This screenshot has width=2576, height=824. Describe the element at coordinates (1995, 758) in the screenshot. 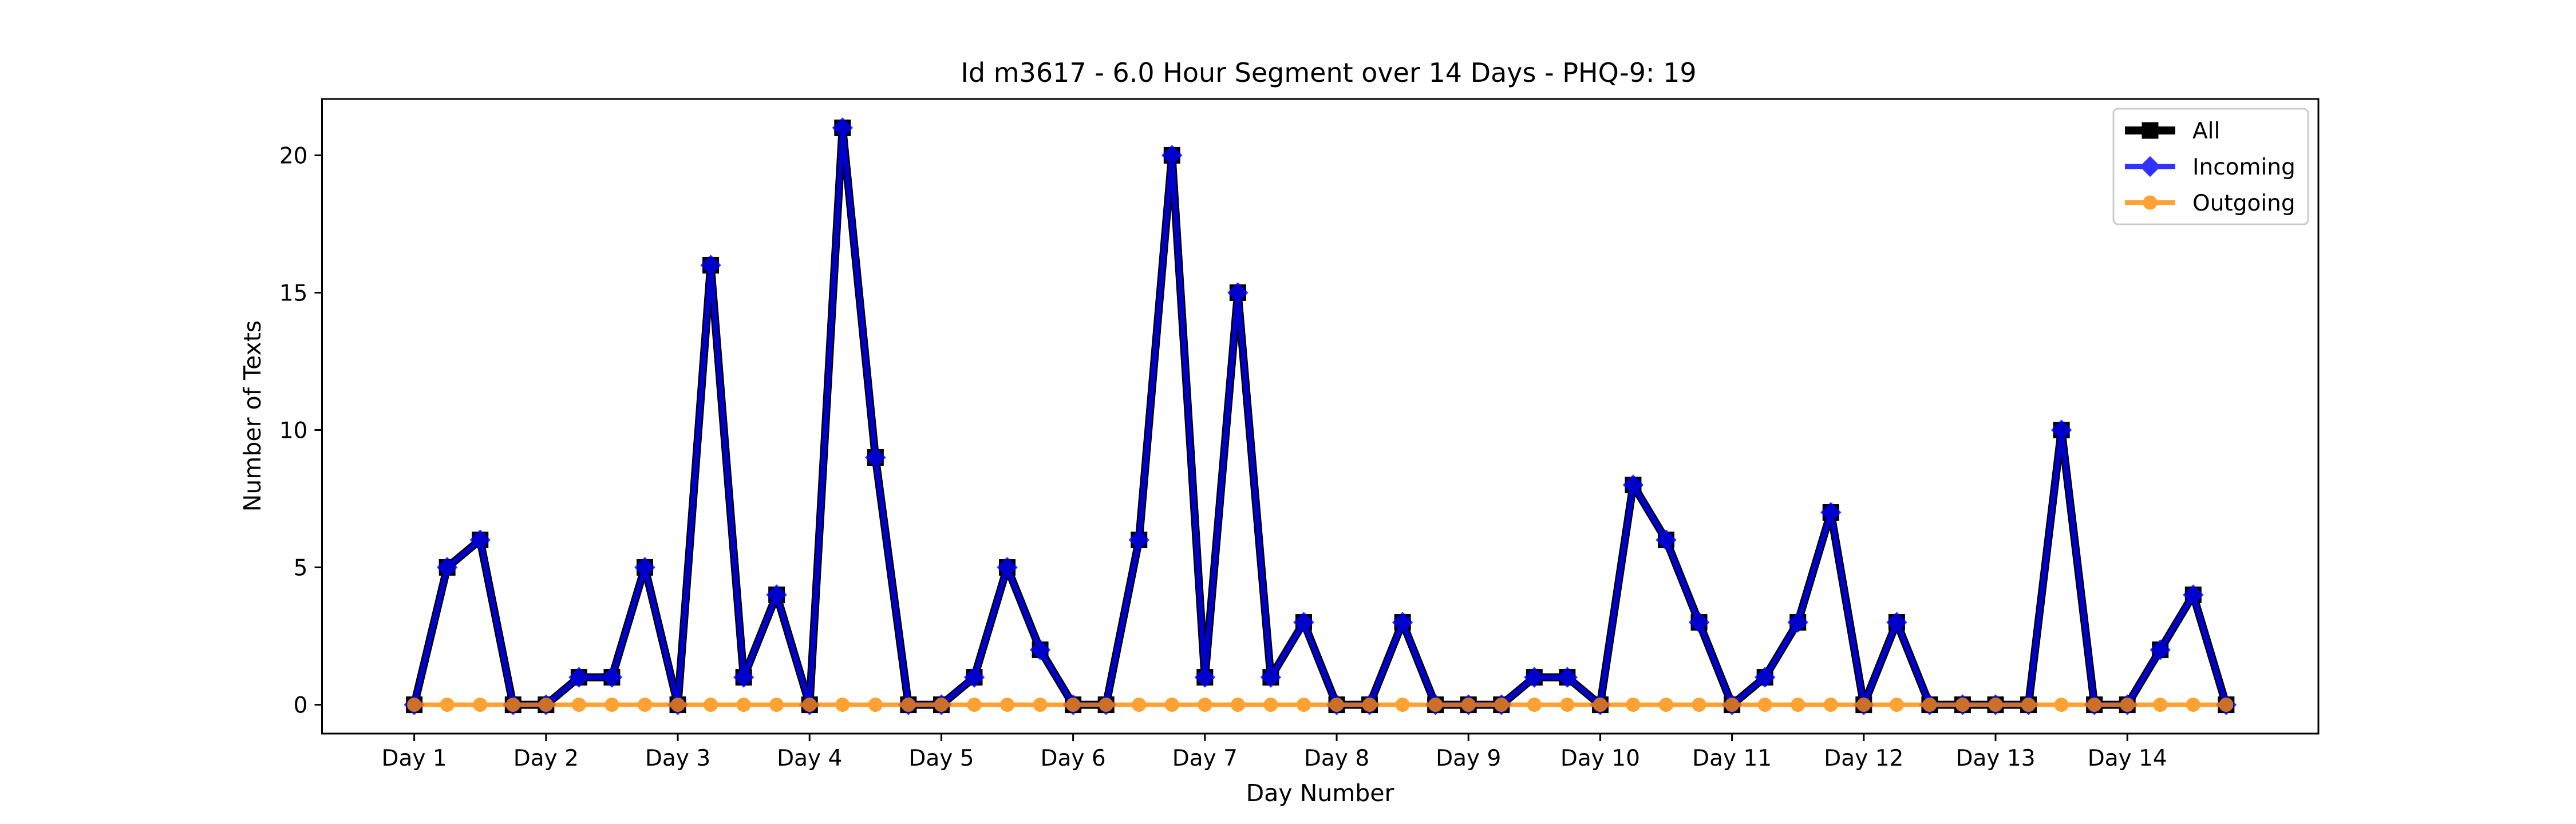

I see `x-tick-label: Day 13` at that location.